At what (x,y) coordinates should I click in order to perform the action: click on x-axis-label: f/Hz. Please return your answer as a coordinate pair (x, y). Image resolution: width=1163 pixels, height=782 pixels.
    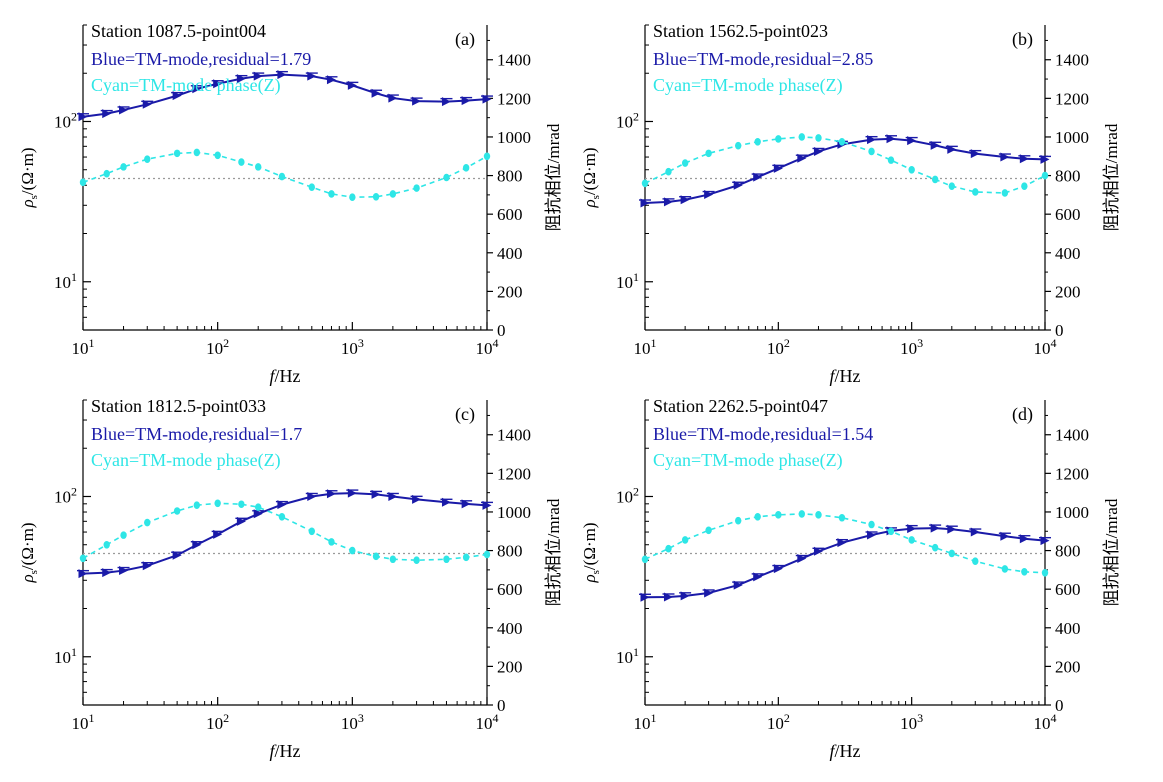
    Looking at the image, I should click on (284, 751).